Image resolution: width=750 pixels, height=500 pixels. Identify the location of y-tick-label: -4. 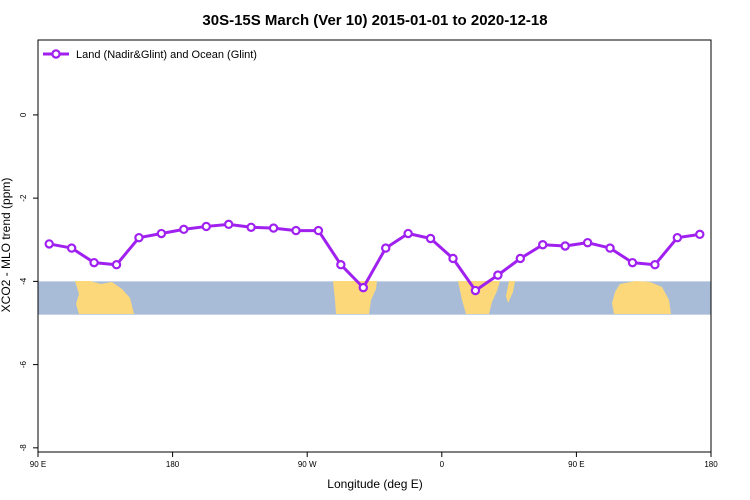
(23, 281).